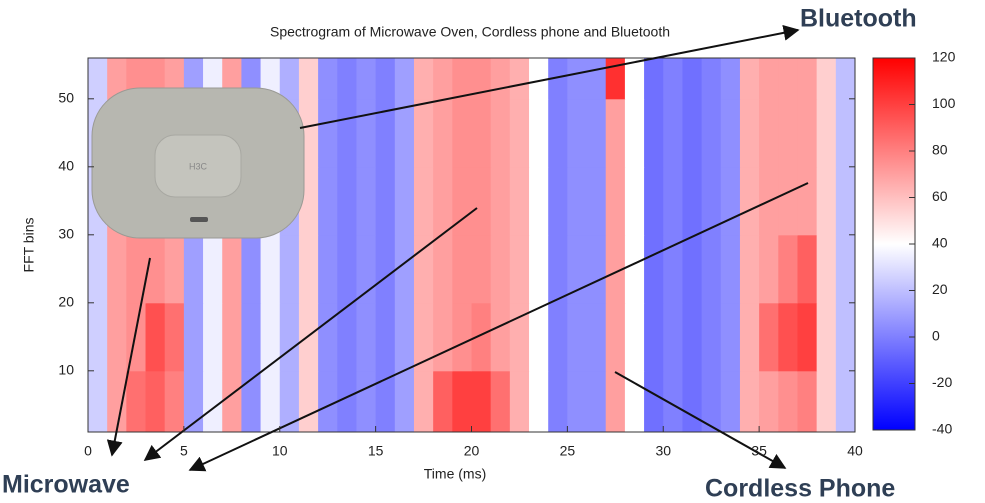 The height and width of the screenshot is (503, 985). I want to click on device-label: H3C, so click(198, 166).